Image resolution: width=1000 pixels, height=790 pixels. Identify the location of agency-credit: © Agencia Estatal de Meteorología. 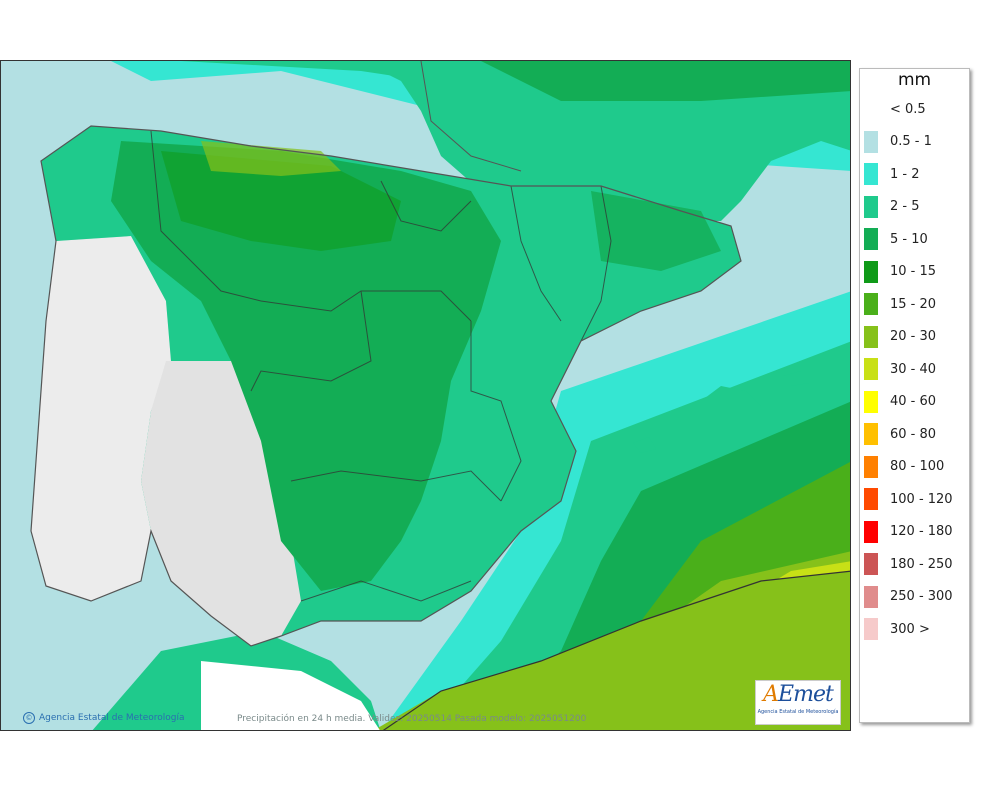
(104, 718).